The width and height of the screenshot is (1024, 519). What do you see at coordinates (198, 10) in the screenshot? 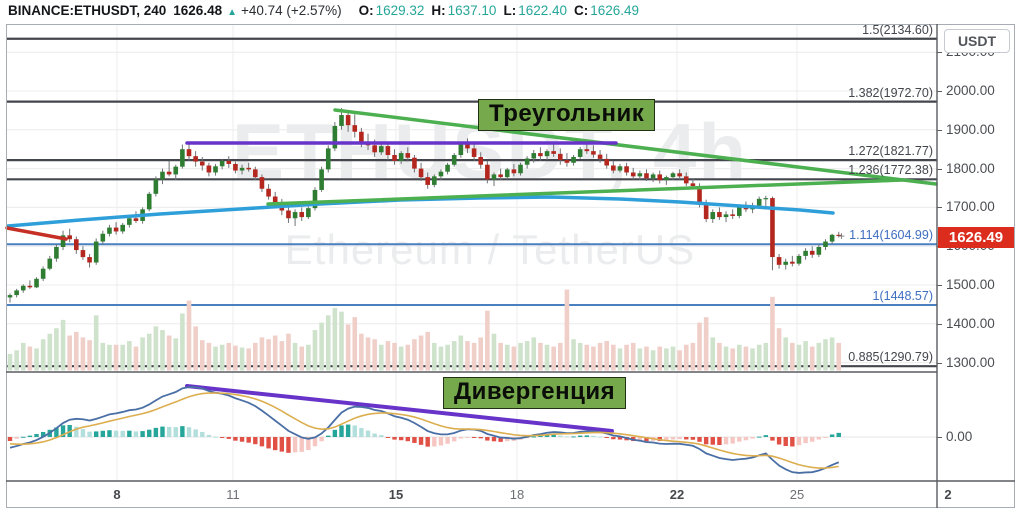
I see `last-price: 1626.48` at bounding box center [198, 10].